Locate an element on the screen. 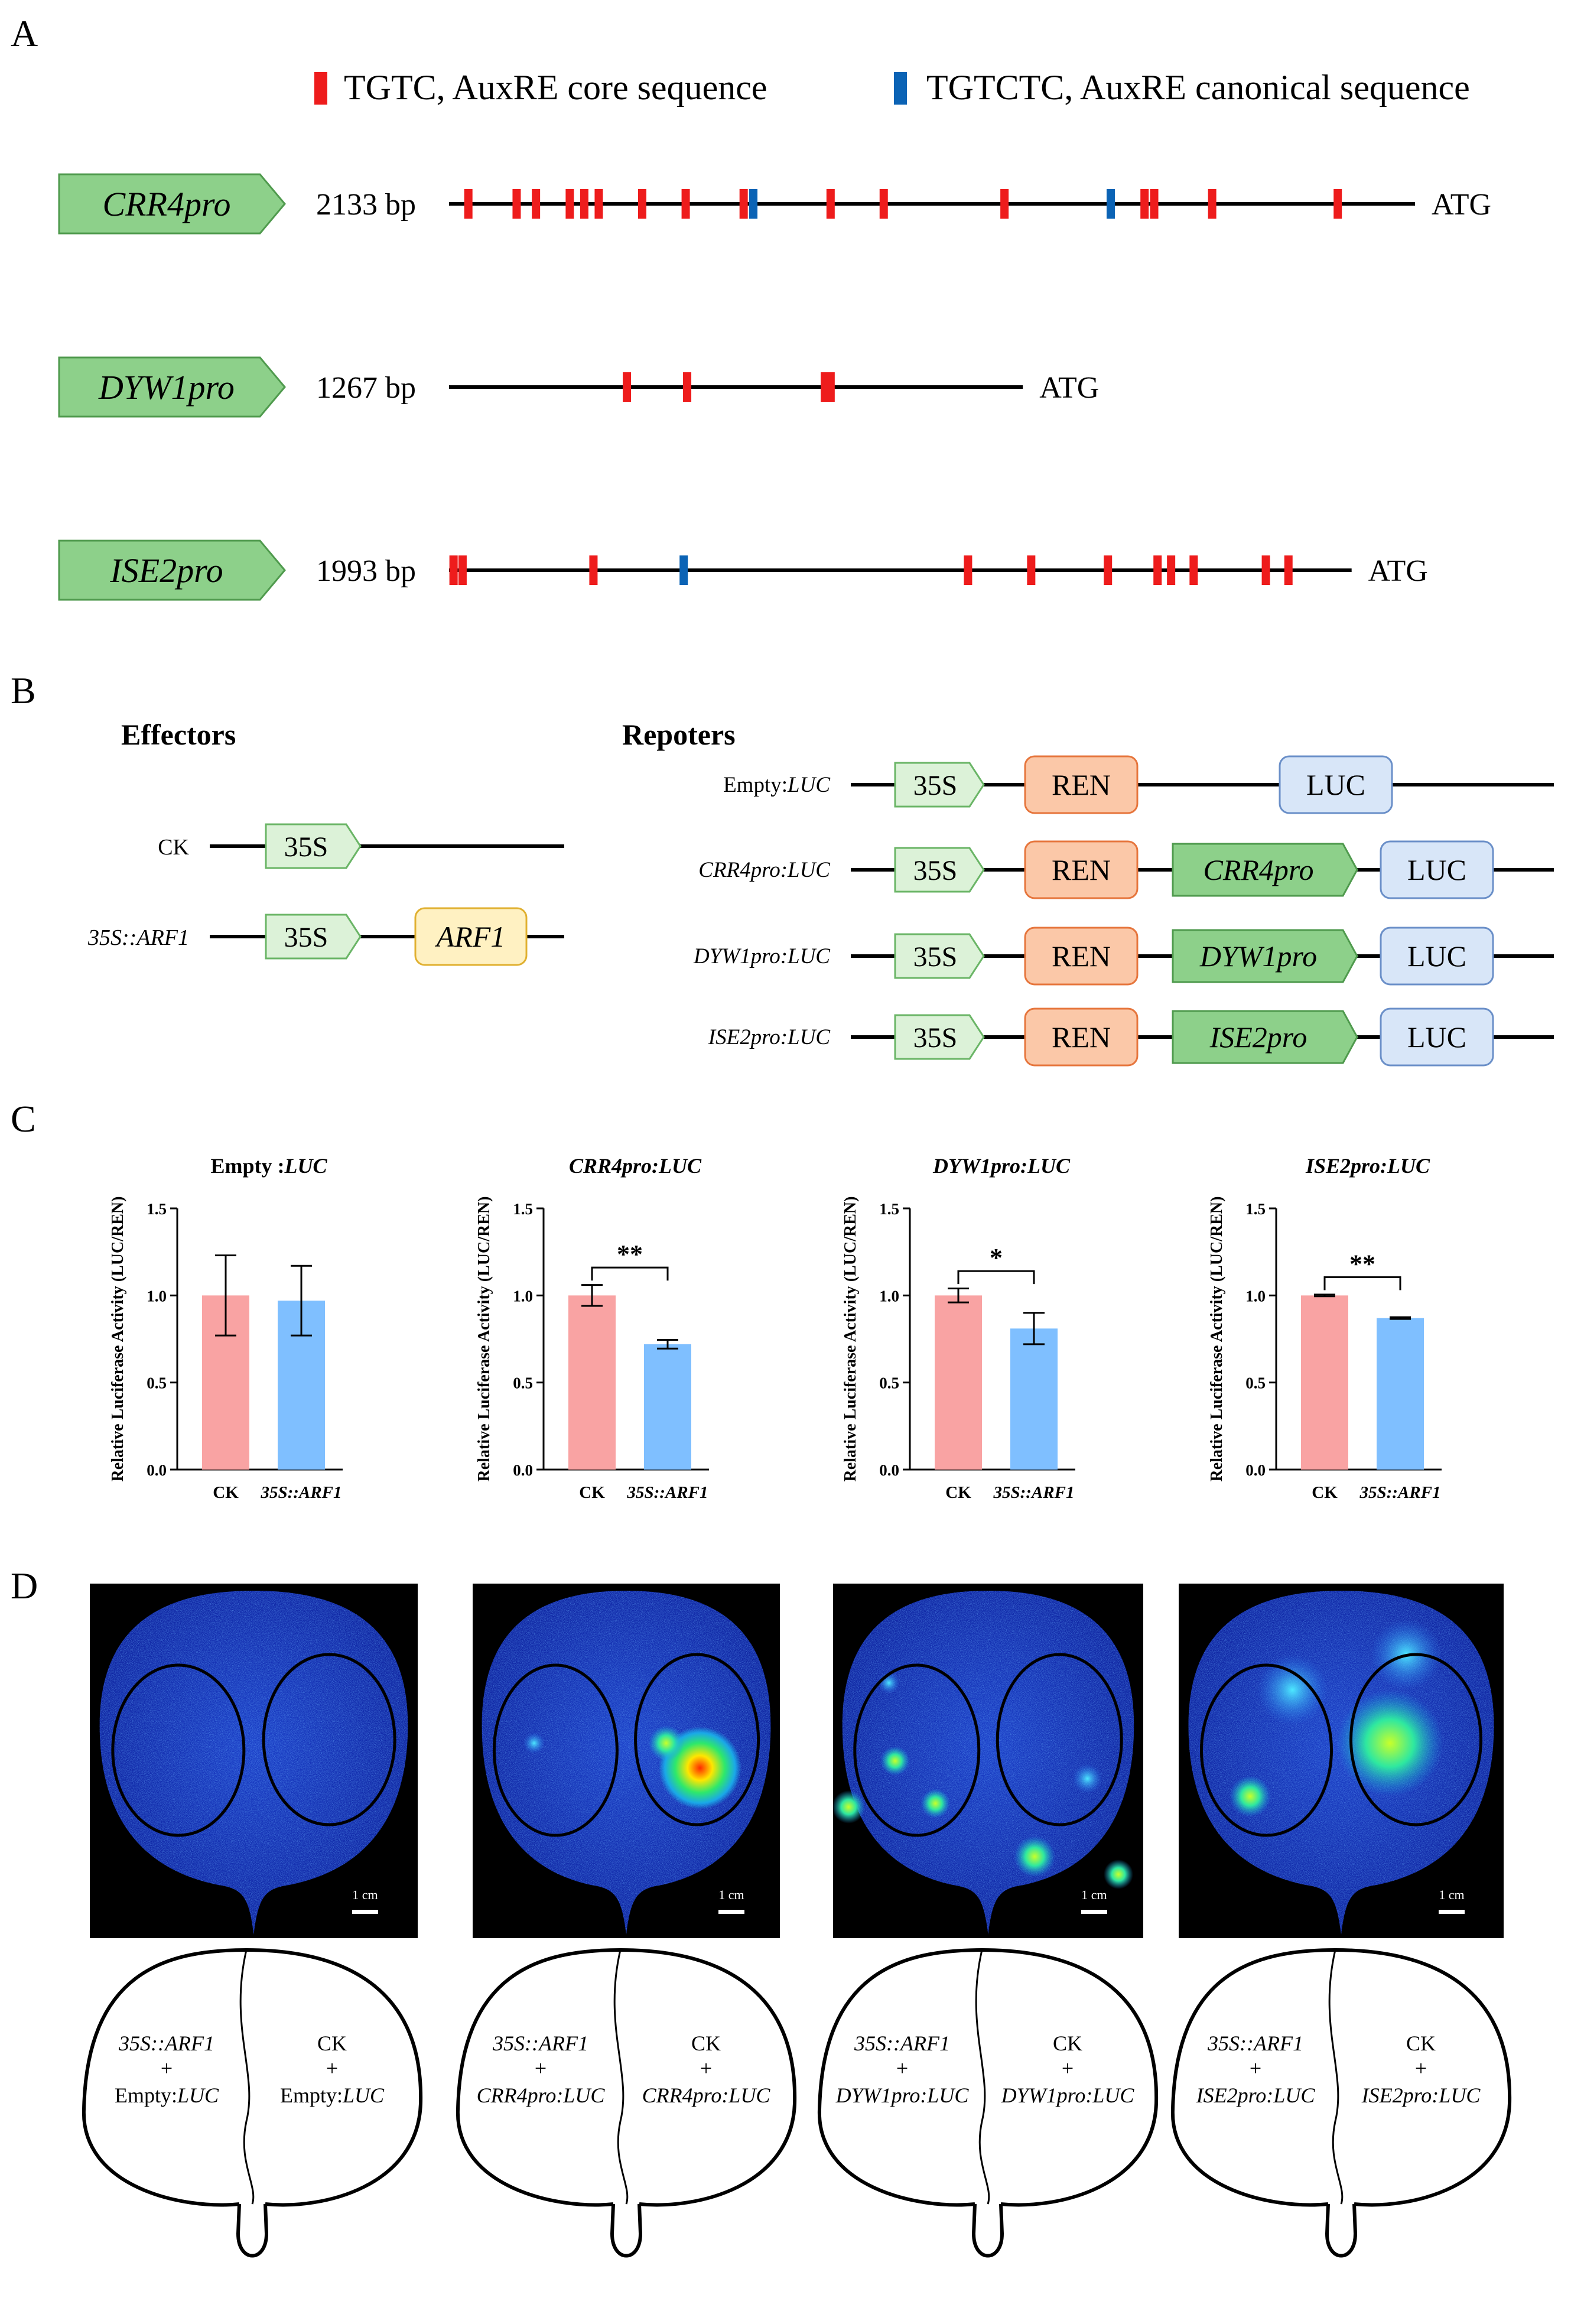  leaf-midrib is located at coordinates (1336, 2077).